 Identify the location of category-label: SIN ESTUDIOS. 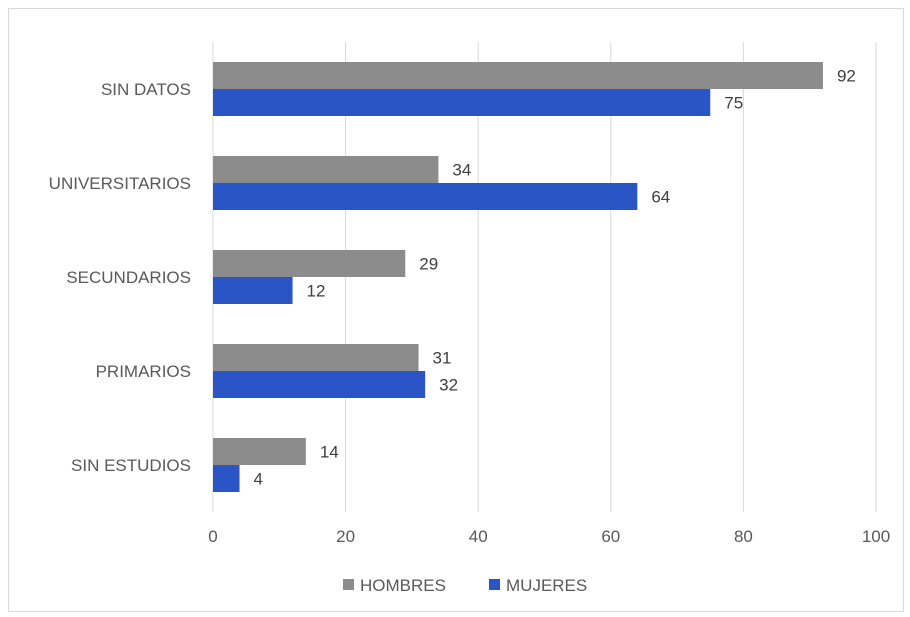
(131, 465).